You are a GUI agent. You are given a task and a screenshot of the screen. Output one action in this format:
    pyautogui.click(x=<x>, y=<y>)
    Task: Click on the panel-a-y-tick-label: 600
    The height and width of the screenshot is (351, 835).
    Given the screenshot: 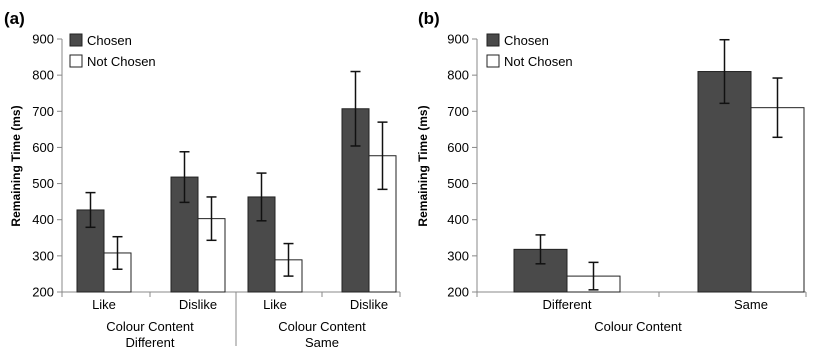 What is the action you would take?
    pyautogui.click(x=43, y=147)
    